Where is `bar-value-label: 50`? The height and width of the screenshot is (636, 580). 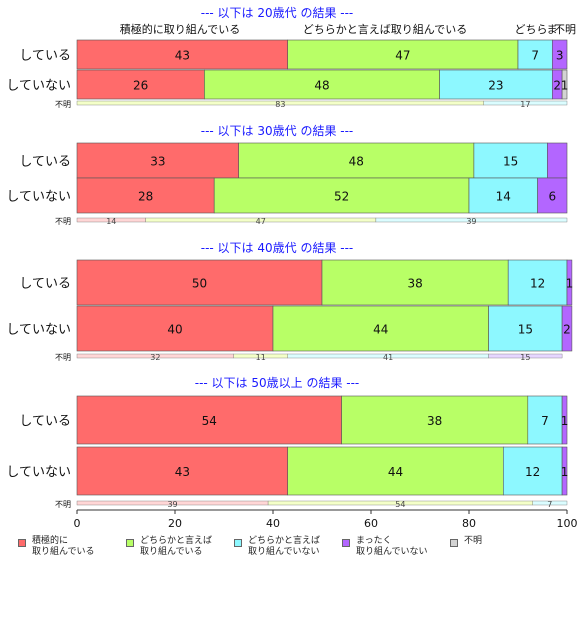
bar-value-label: 50 is located at coordinates (199, 284).